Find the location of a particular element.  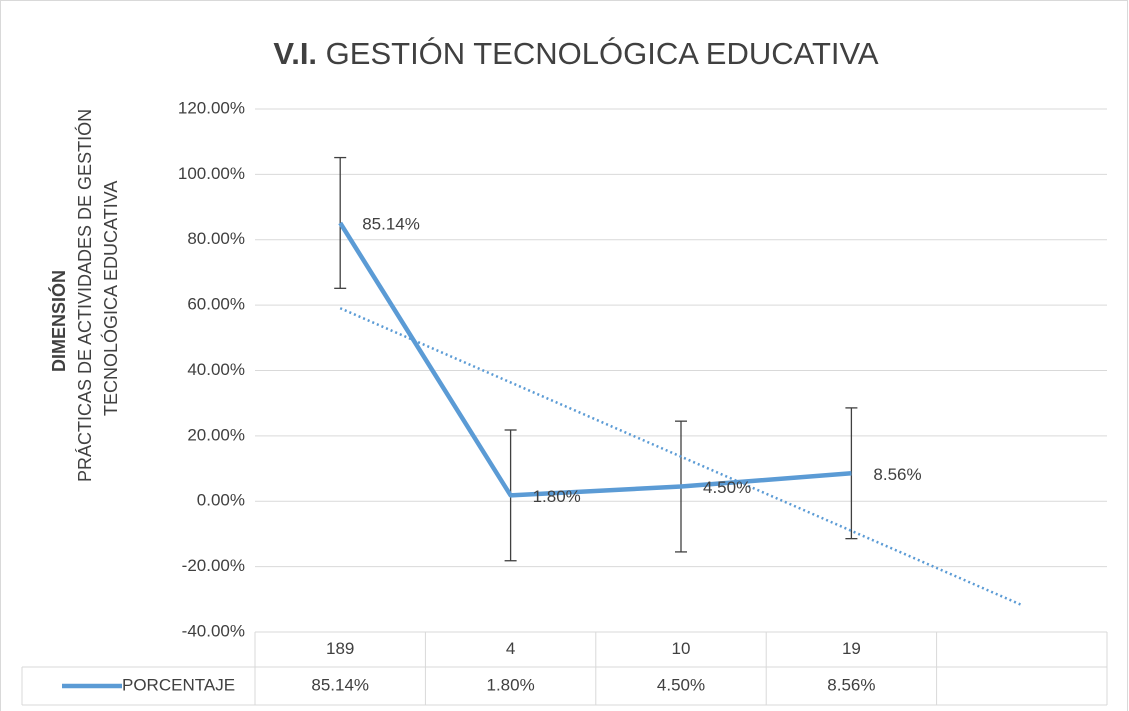

y-title-line: PRÁCTICAS DE ACTIVIDADES DE GESTIÓN is located at coordinates (84, 295).